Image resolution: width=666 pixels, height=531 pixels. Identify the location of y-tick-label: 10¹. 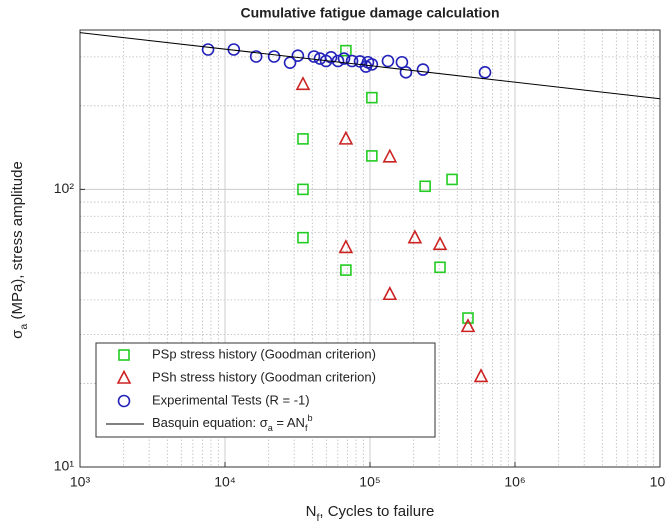
(64, 466).